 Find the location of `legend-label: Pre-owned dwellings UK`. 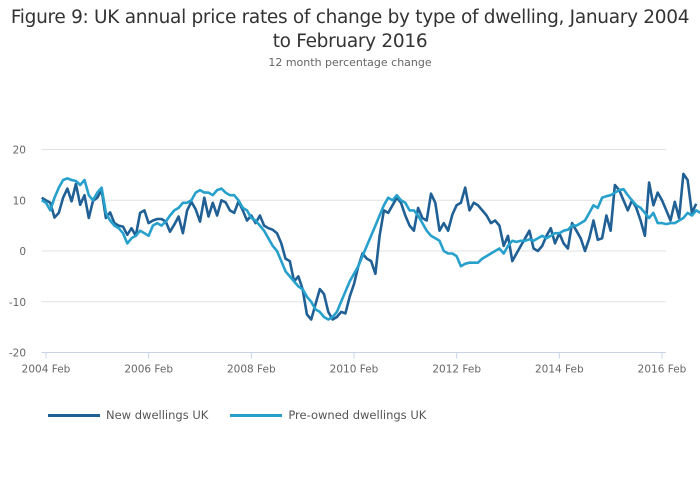

legend-label: Pre-owned dwellings UK is located at coordinates (357, 415).